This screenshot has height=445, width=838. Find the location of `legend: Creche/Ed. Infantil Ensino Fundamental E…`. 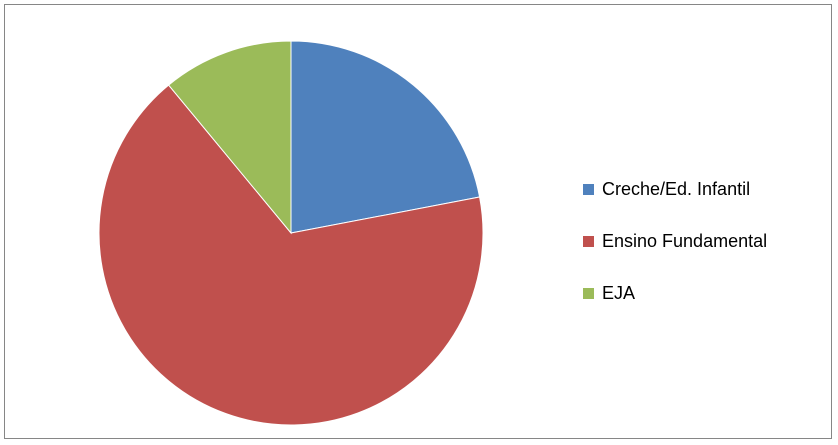

legend: Creche/Ed. Infantil Ensino Fundamental E… is located at coordinates (675, 252).